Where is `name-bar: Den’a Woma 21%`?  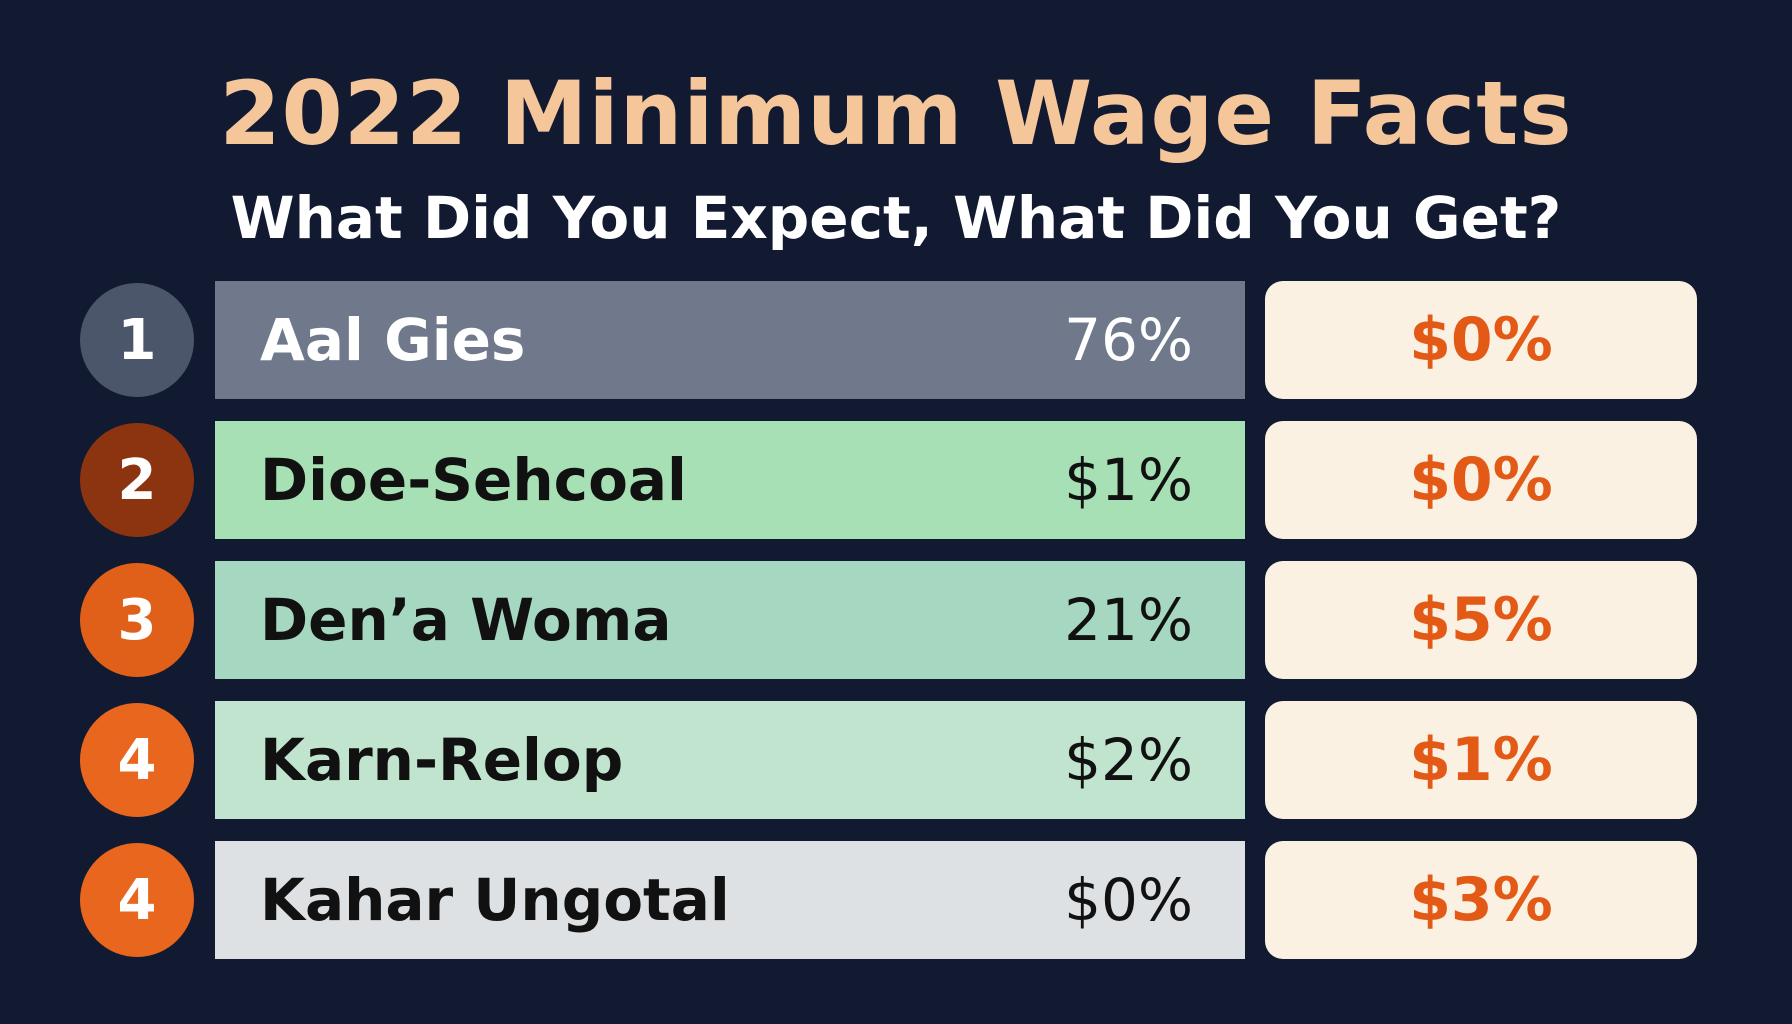 name-bar: Den’a Woma 21% is located at coordinates (730, 620).